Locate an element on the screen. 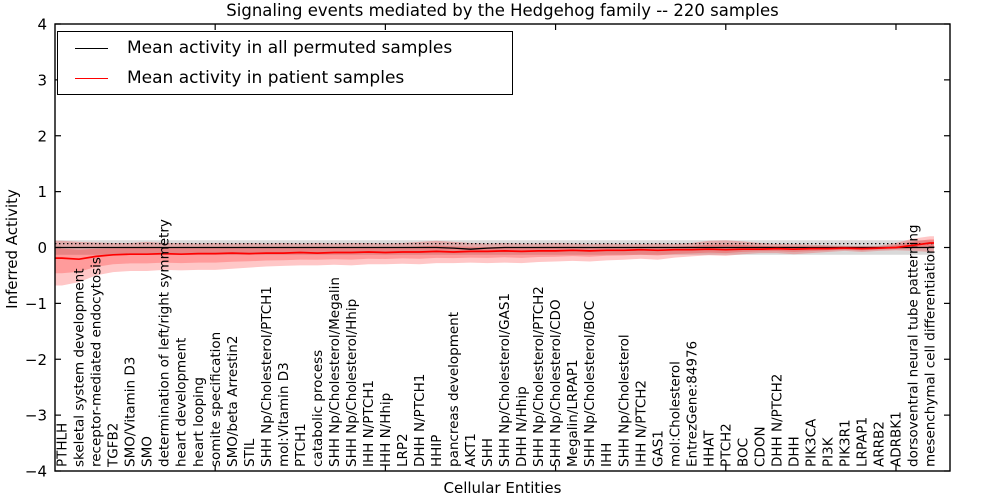  y-tick-label: 2 is located at coordinates (42, 136).